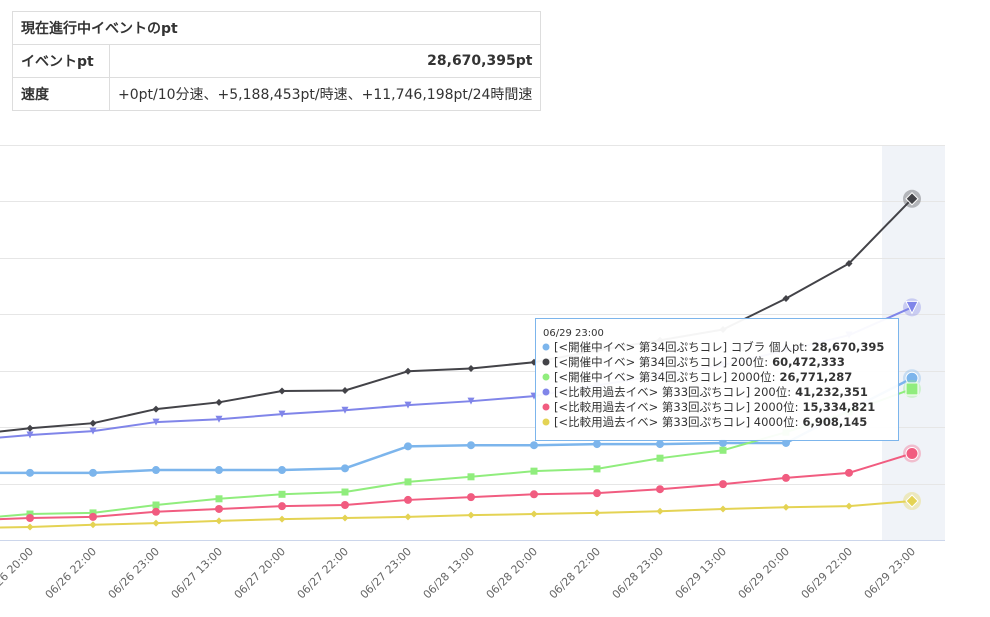 The image size is (990, 617). Describe the element at coordinates (834, 422) in the screenshot. I see `tooltip-text: 6,908,145` at that location.